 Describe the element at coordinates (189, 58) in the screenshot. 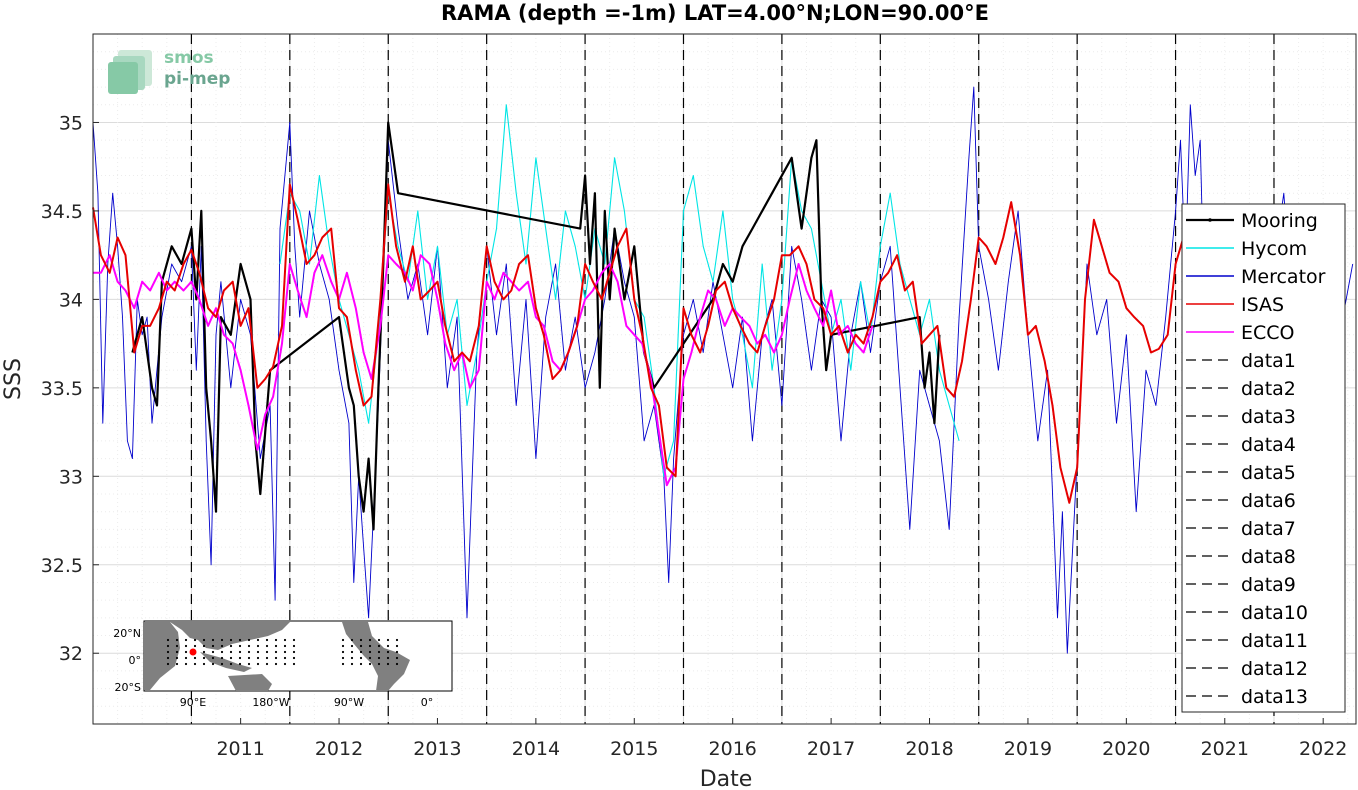

I see `logo-text-smos: smos` at that location.